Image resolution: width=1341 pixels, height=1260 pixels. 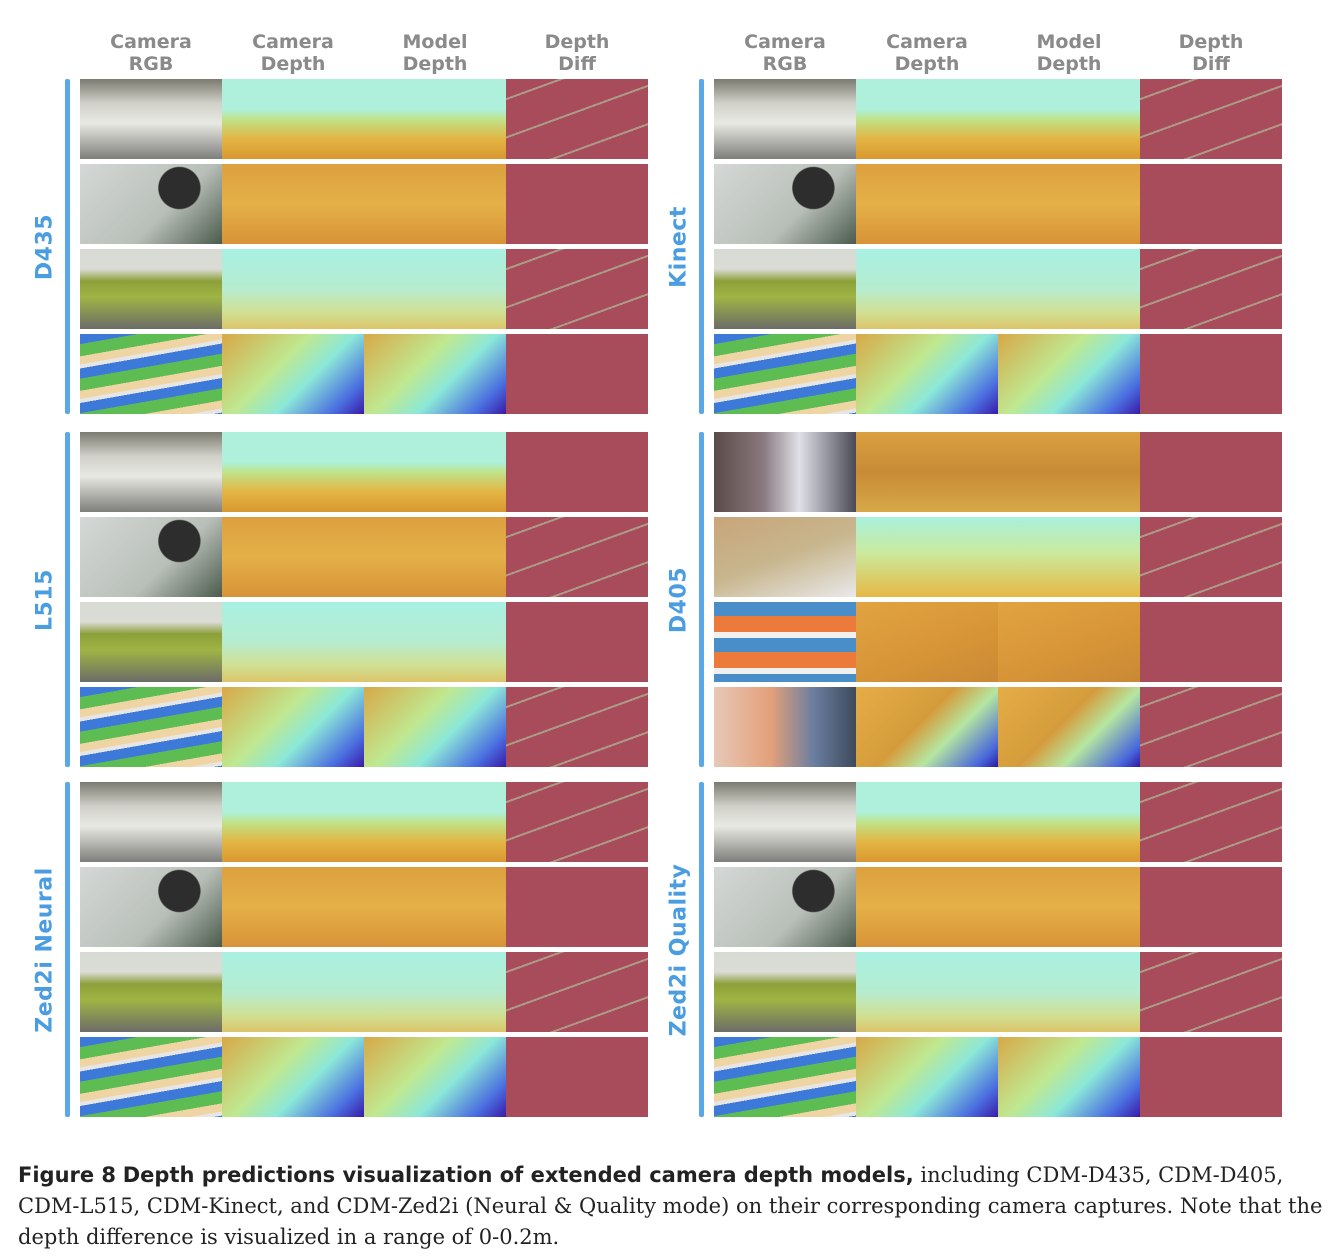 I want to click on camera-label: D435, so click(x=45, y=246).